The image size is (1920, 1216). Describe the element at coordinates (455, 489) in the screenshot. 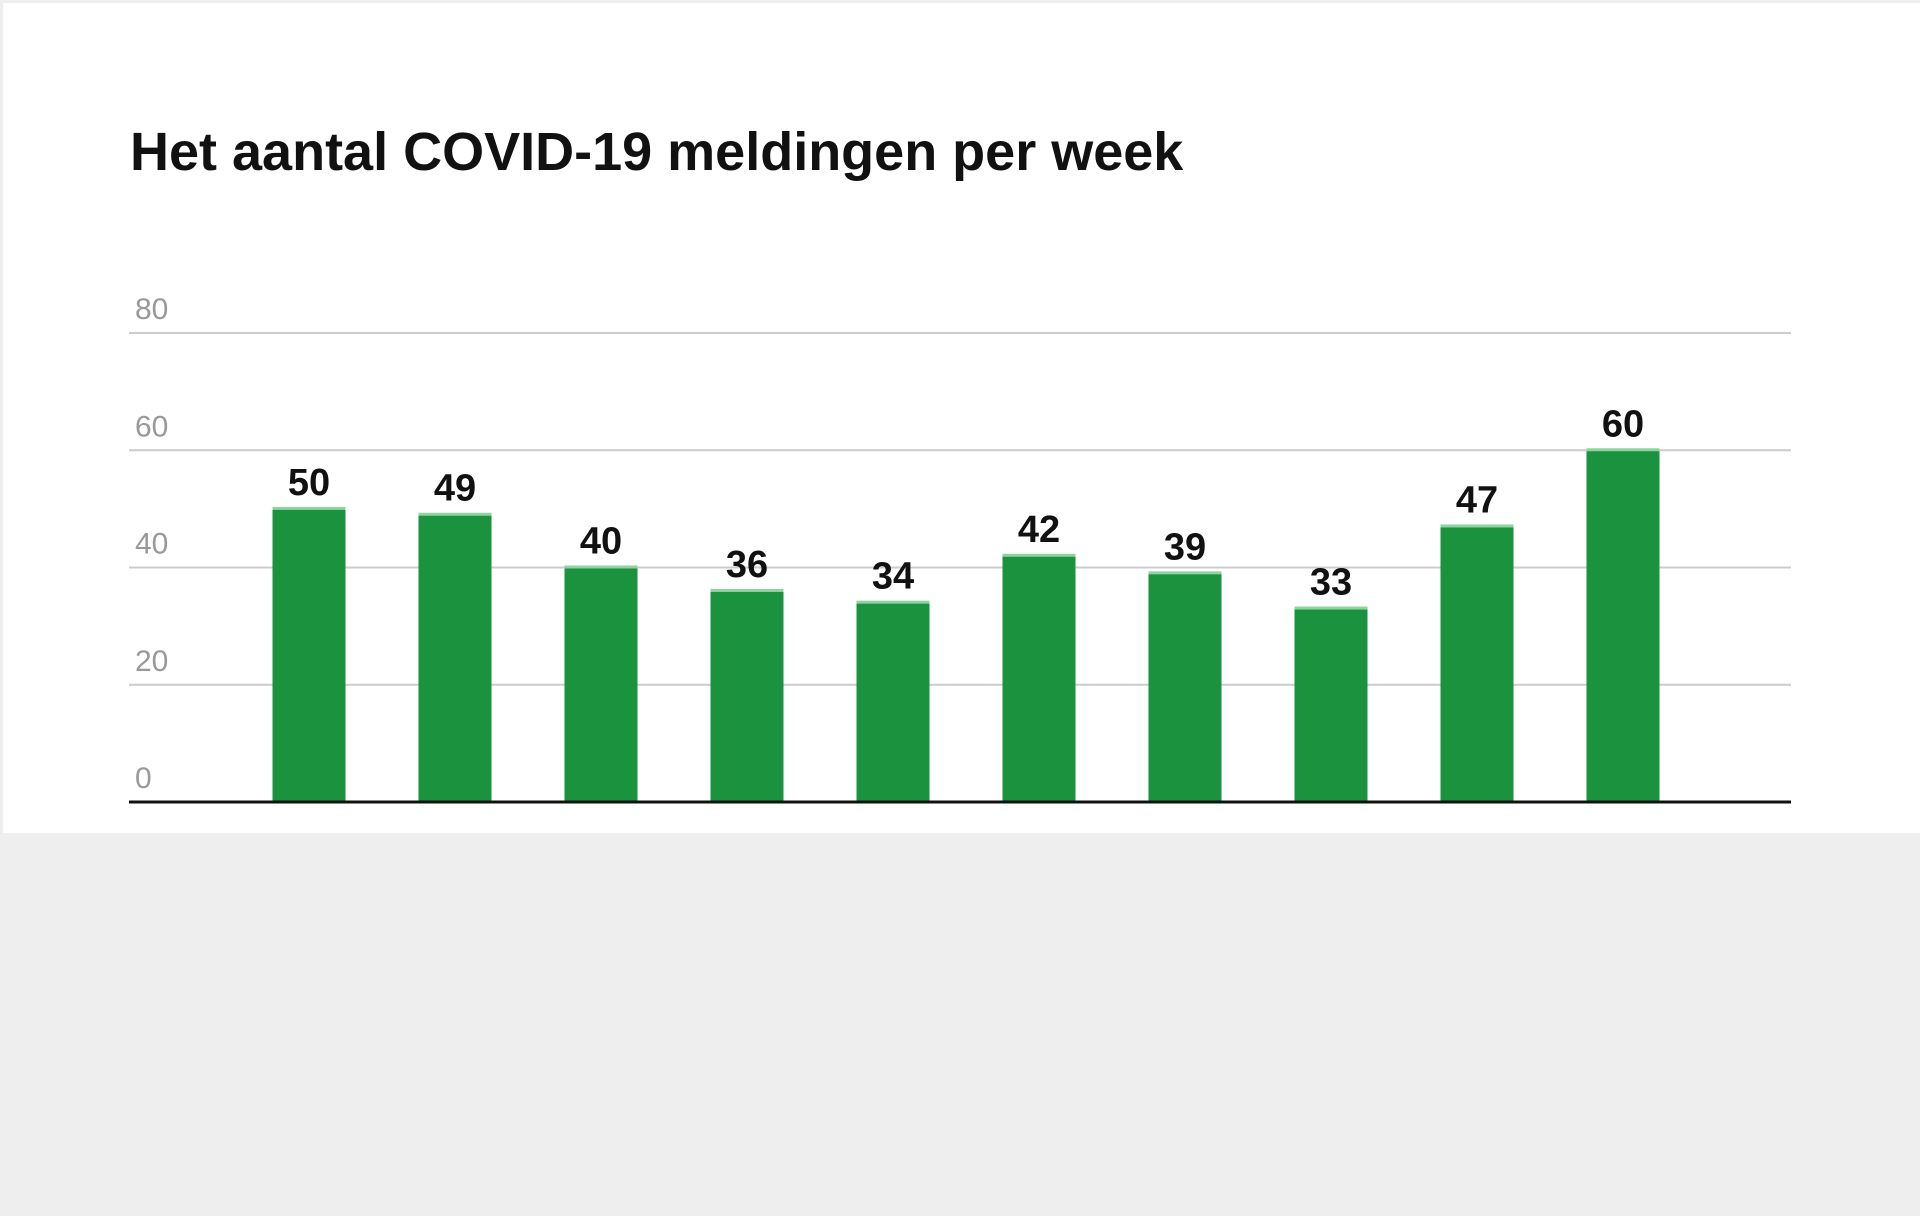

I see `value-label: 49` at that location.